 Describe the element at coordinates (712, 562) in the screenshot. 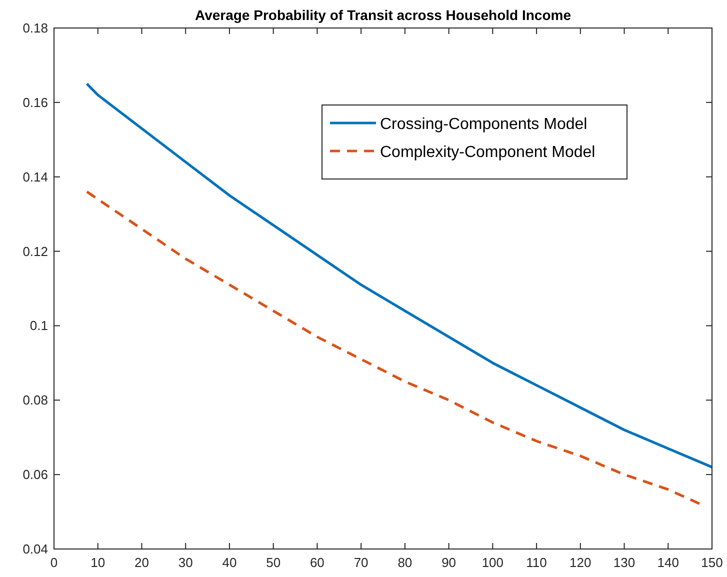

I see `x-tick-label: 150` at that location.